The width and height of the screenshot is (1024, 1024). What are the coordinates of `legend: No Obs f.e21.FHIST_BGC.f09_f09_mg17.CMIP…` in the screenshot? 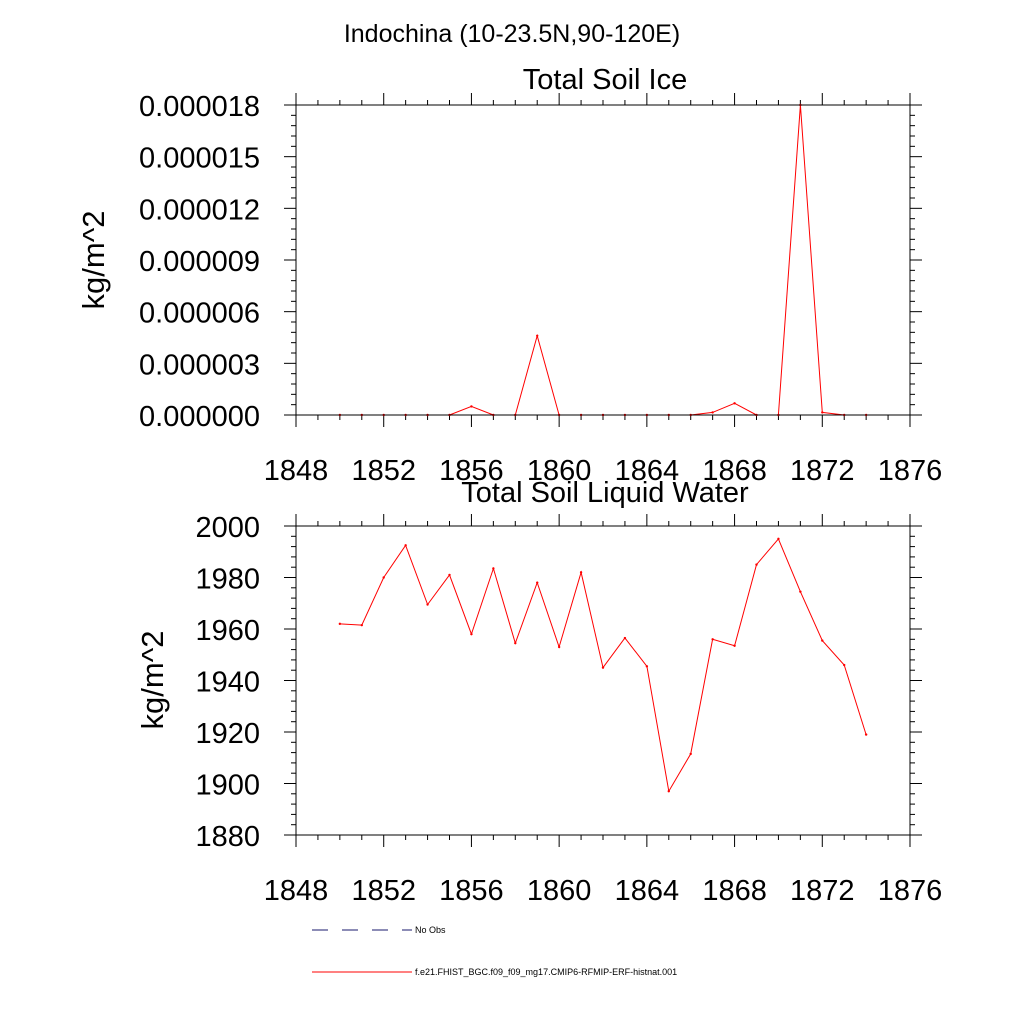 It's located at (494, 951).